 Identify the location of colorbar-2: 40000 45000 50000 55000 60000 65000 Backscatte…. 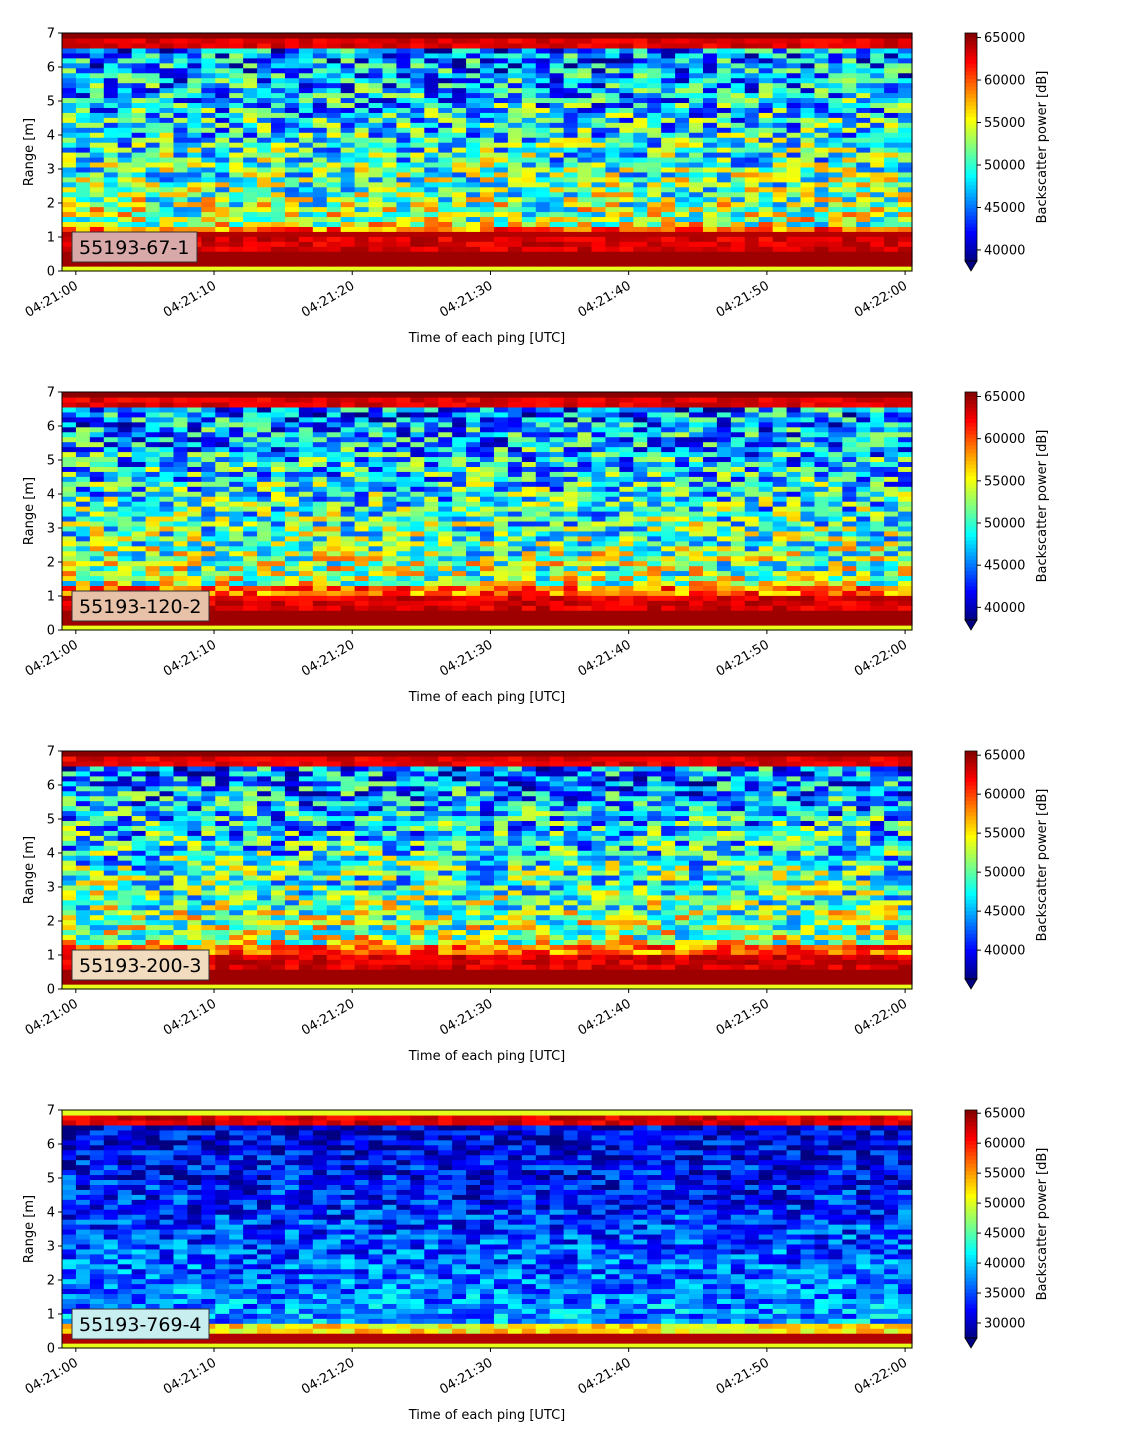
(1007, 510).